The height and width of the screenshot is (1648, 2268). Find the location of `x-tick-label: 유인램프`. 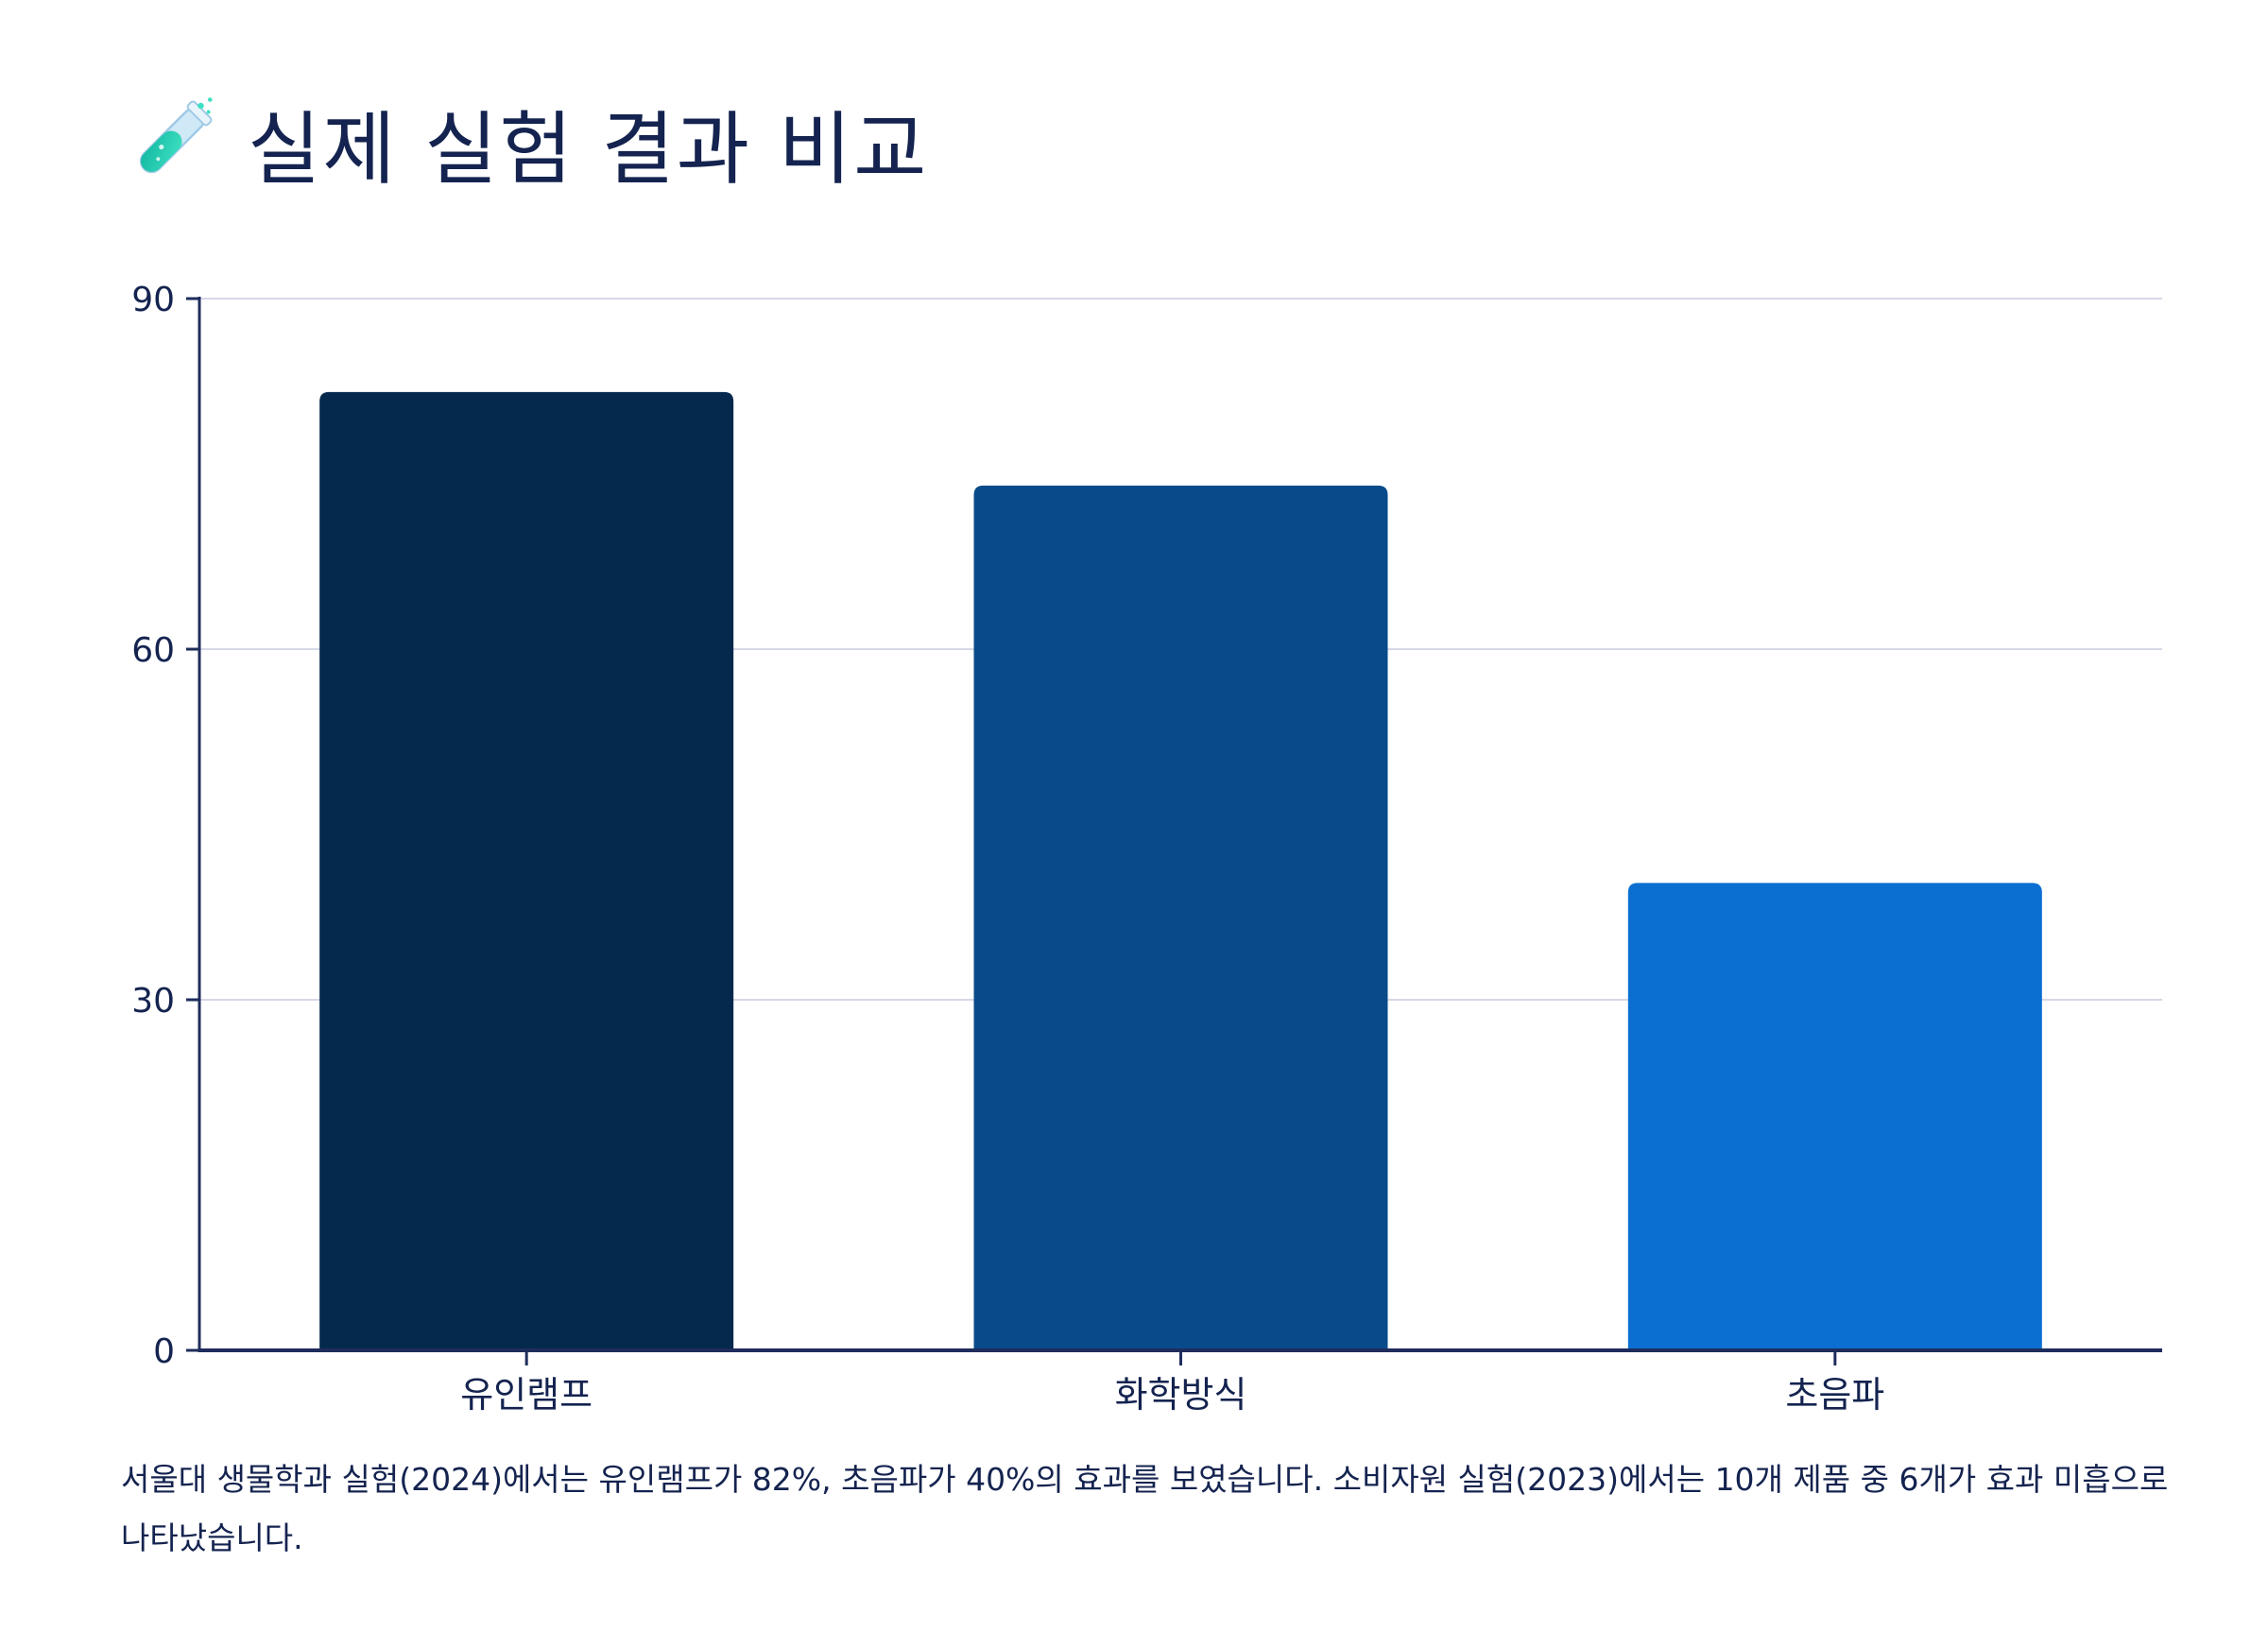

x-tick-label: 유인램프 is located at coordinates (526, 1395).